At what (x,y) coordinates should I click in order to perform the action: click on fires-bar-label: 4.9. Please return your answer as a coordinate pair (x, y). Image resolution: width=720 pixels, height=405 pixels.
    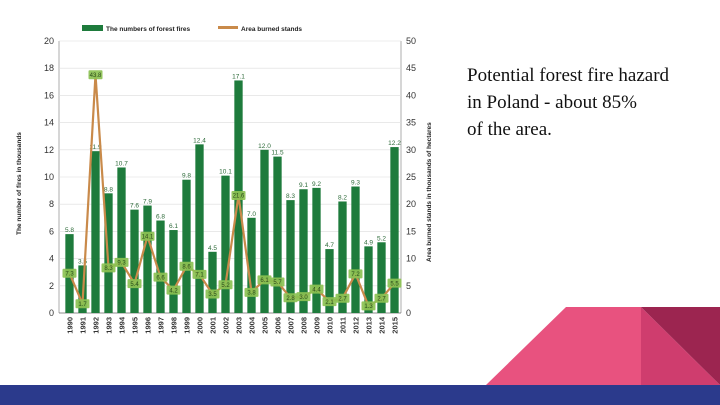
    Looking at the image, I should click on (368, 242).